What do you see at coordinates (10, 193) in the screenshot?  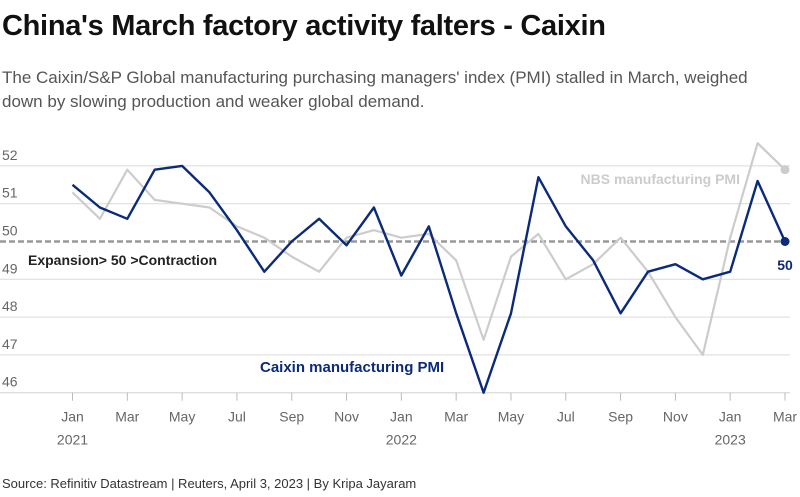 I see `y-tick-label: 51` at bounding box center [10, 193].